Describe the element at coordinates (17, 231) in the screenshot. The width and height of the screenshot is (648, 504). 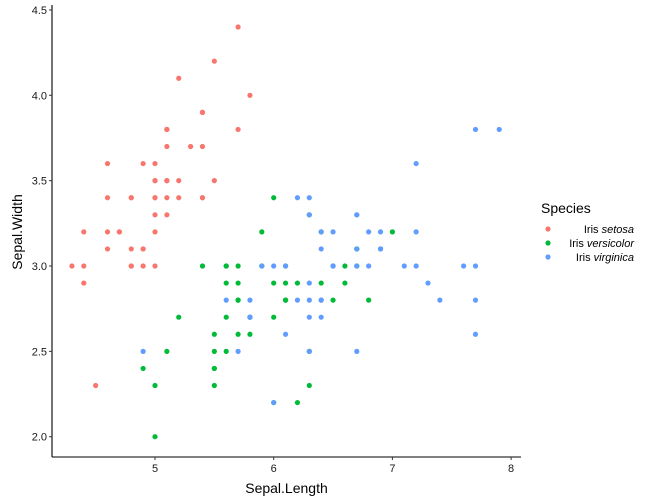
I see `y-axis-title: Sepal.Width` at that location.